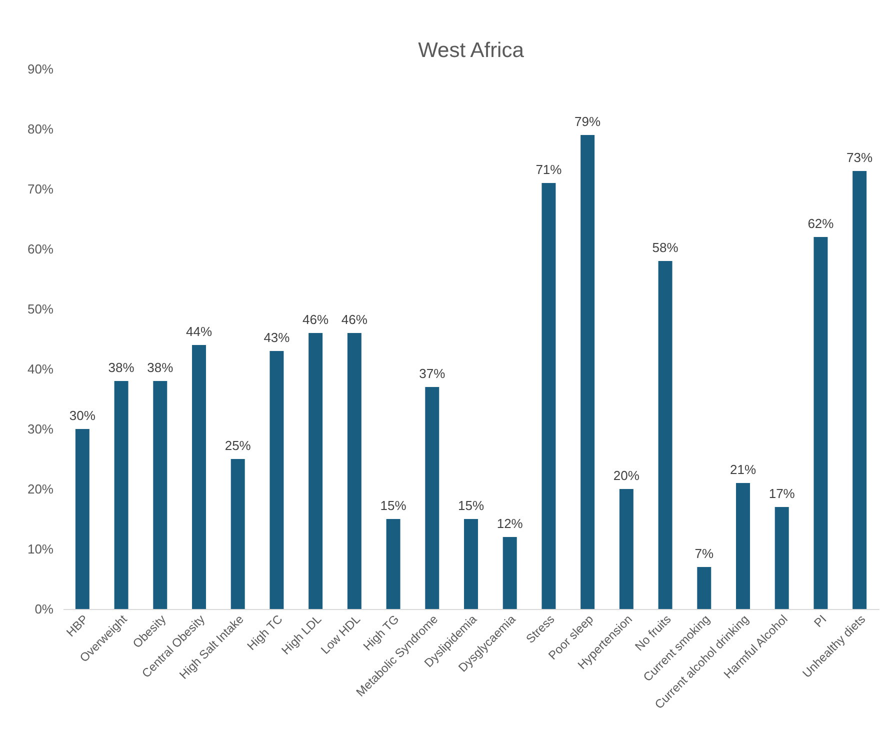 This screenshot has height=739, width=891. I want to click on y-tick-label: 10%, so click(40, 549).